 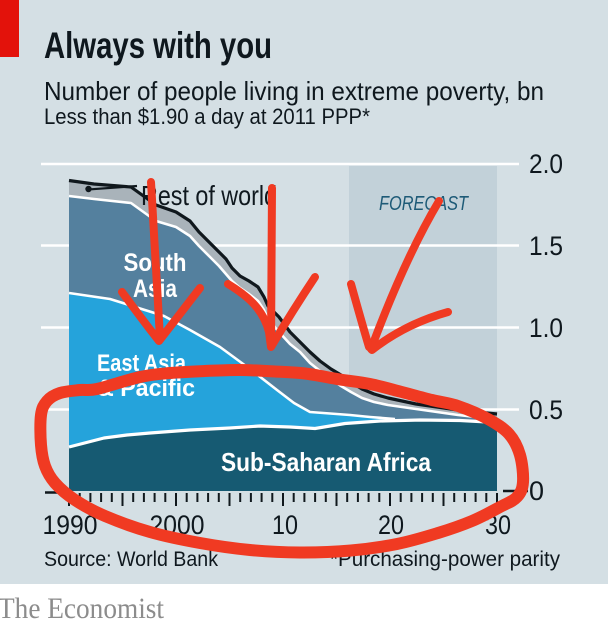 I want to click on svg-text: Rest of world, so click(x=209, y=195).